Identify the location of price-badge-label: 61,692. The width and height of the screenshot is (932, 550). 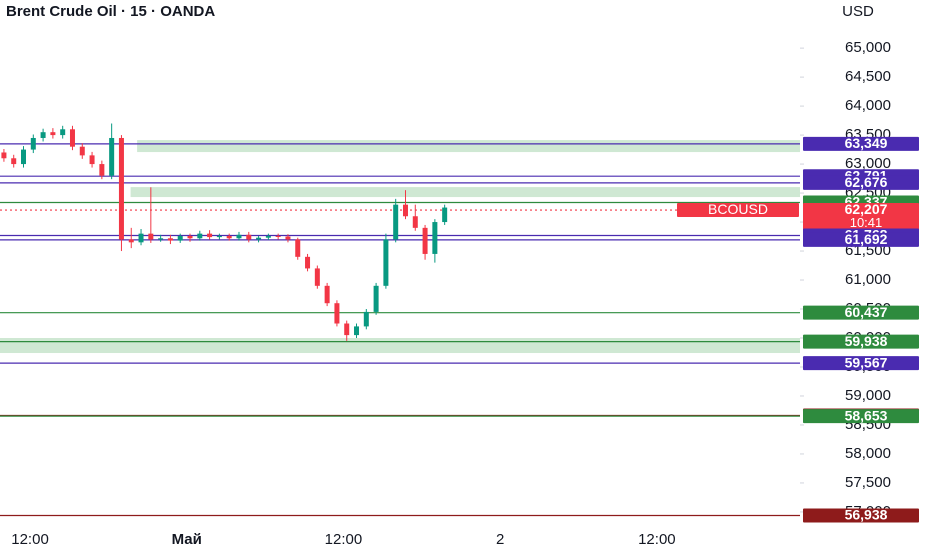
(866, 239).